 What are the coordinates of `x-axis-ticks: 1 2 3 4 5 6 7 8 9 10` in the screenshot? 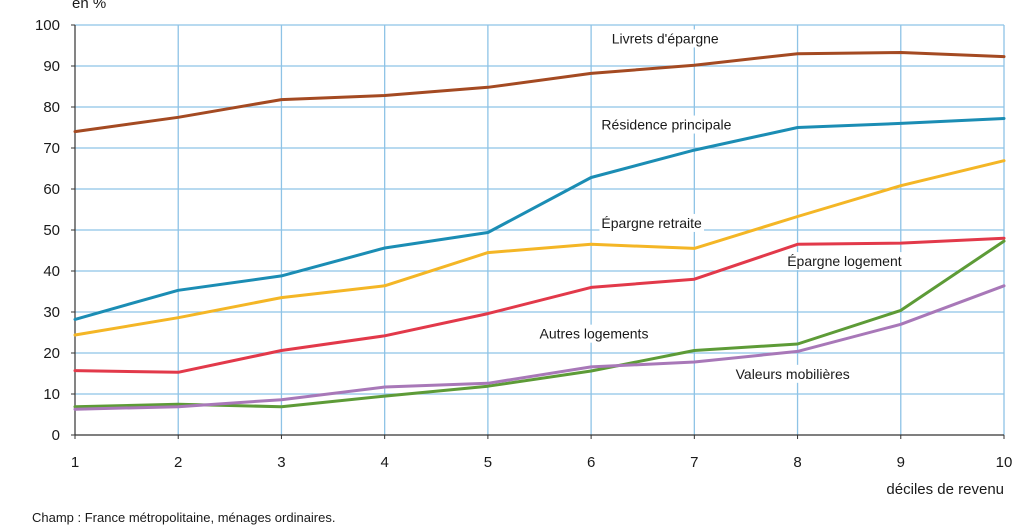 It's located at (542, 453).